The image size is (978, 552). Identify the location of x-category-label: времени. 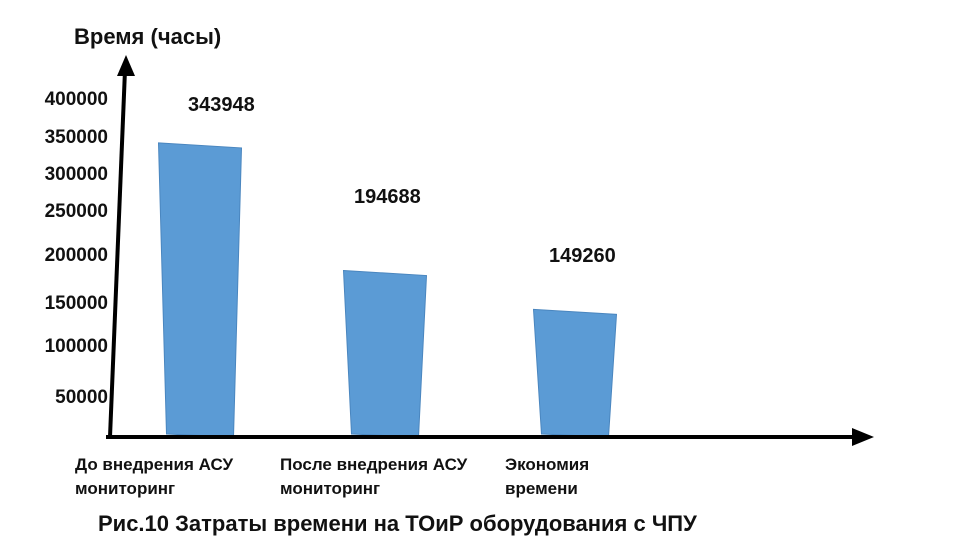
(541, 488).